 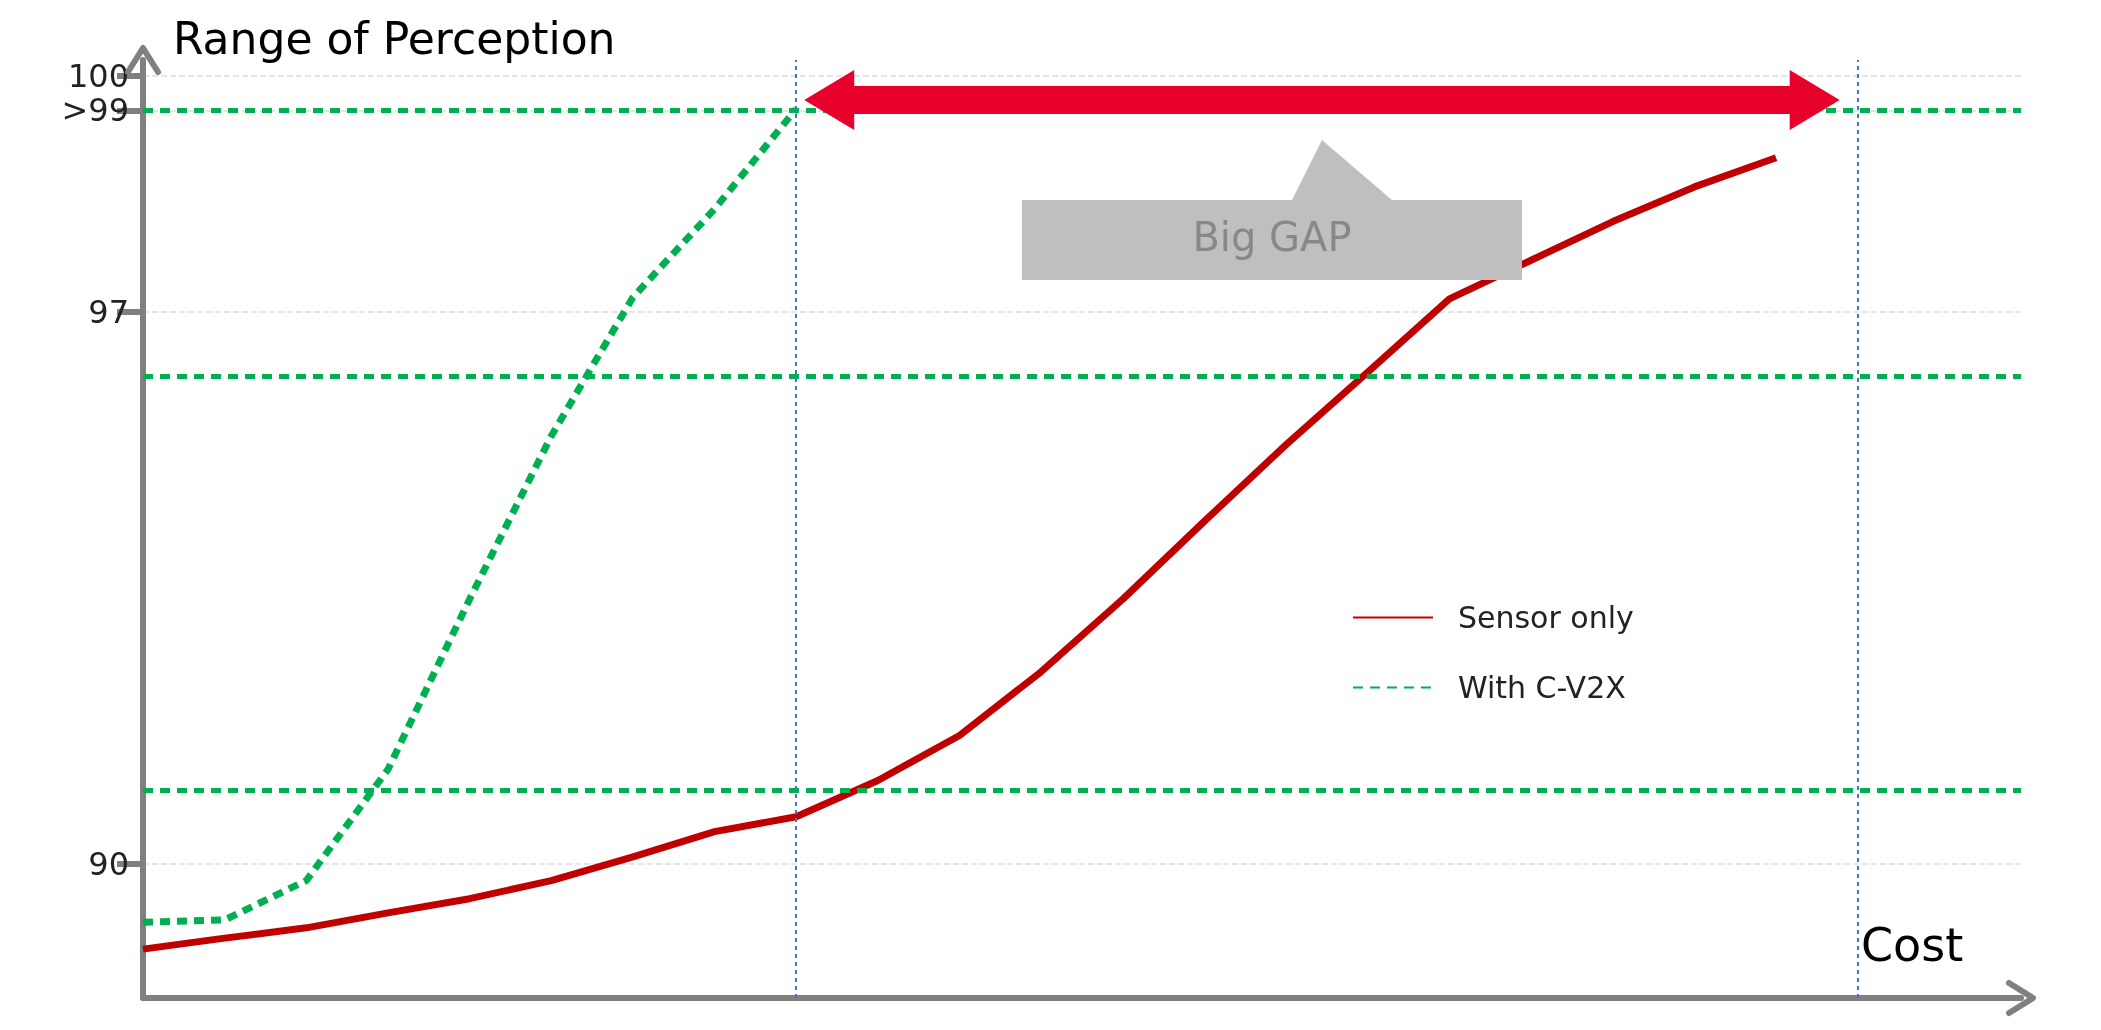 What do you see at coordinates (1545, 617) in the screenshot?
I see `legend-label: Sensor only` at bounding box center [1545, 617].